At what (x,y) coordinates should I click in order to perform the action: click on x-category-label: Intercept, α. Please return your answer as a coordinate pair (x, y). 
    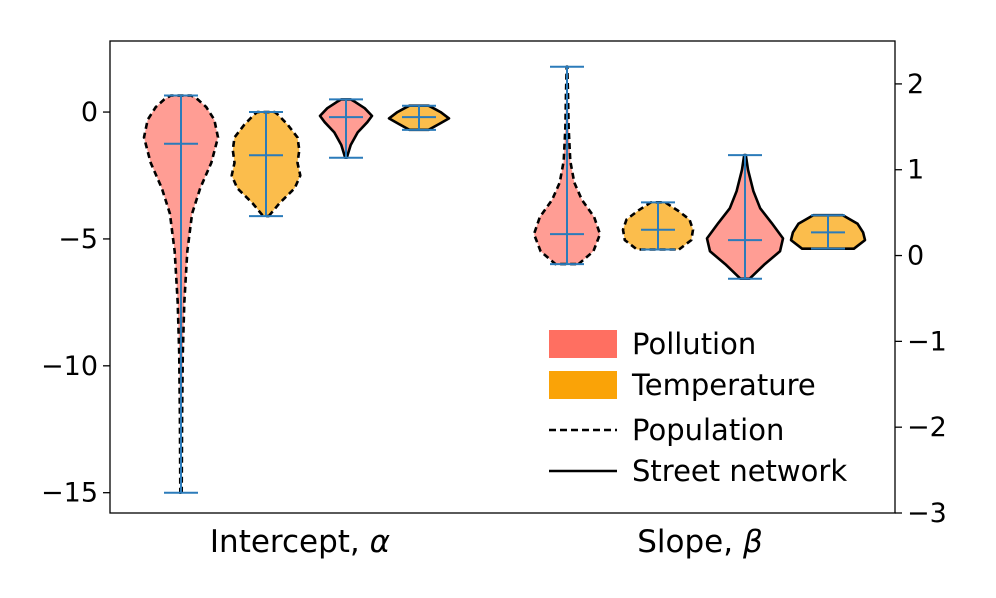
    Looking at the image, I should click on (300, 542).